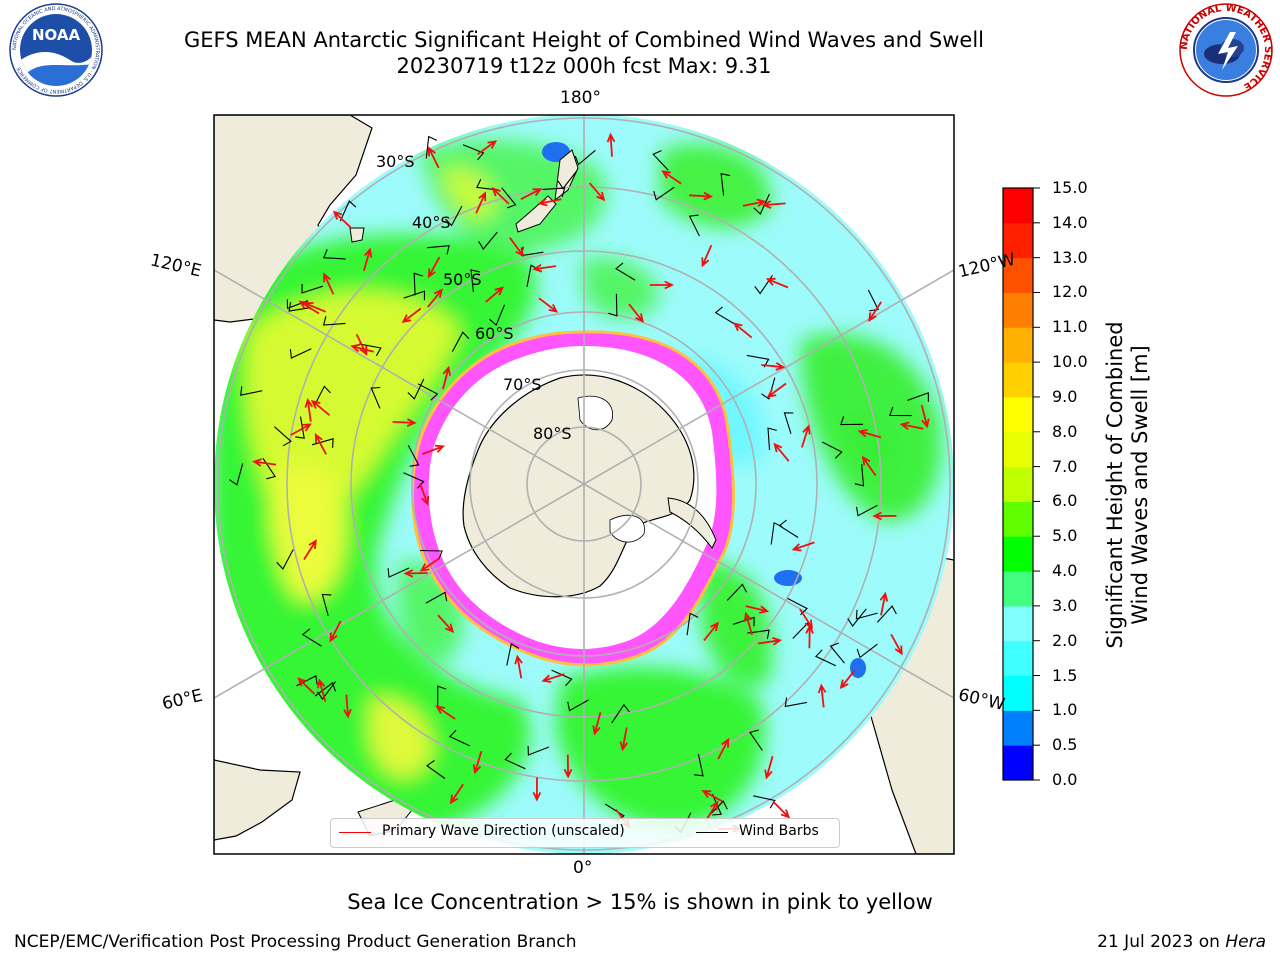  Describe the element at coordinates (1065, 466) in the screenshot. I see `colorbar-tick-label: 7.0` at that location.